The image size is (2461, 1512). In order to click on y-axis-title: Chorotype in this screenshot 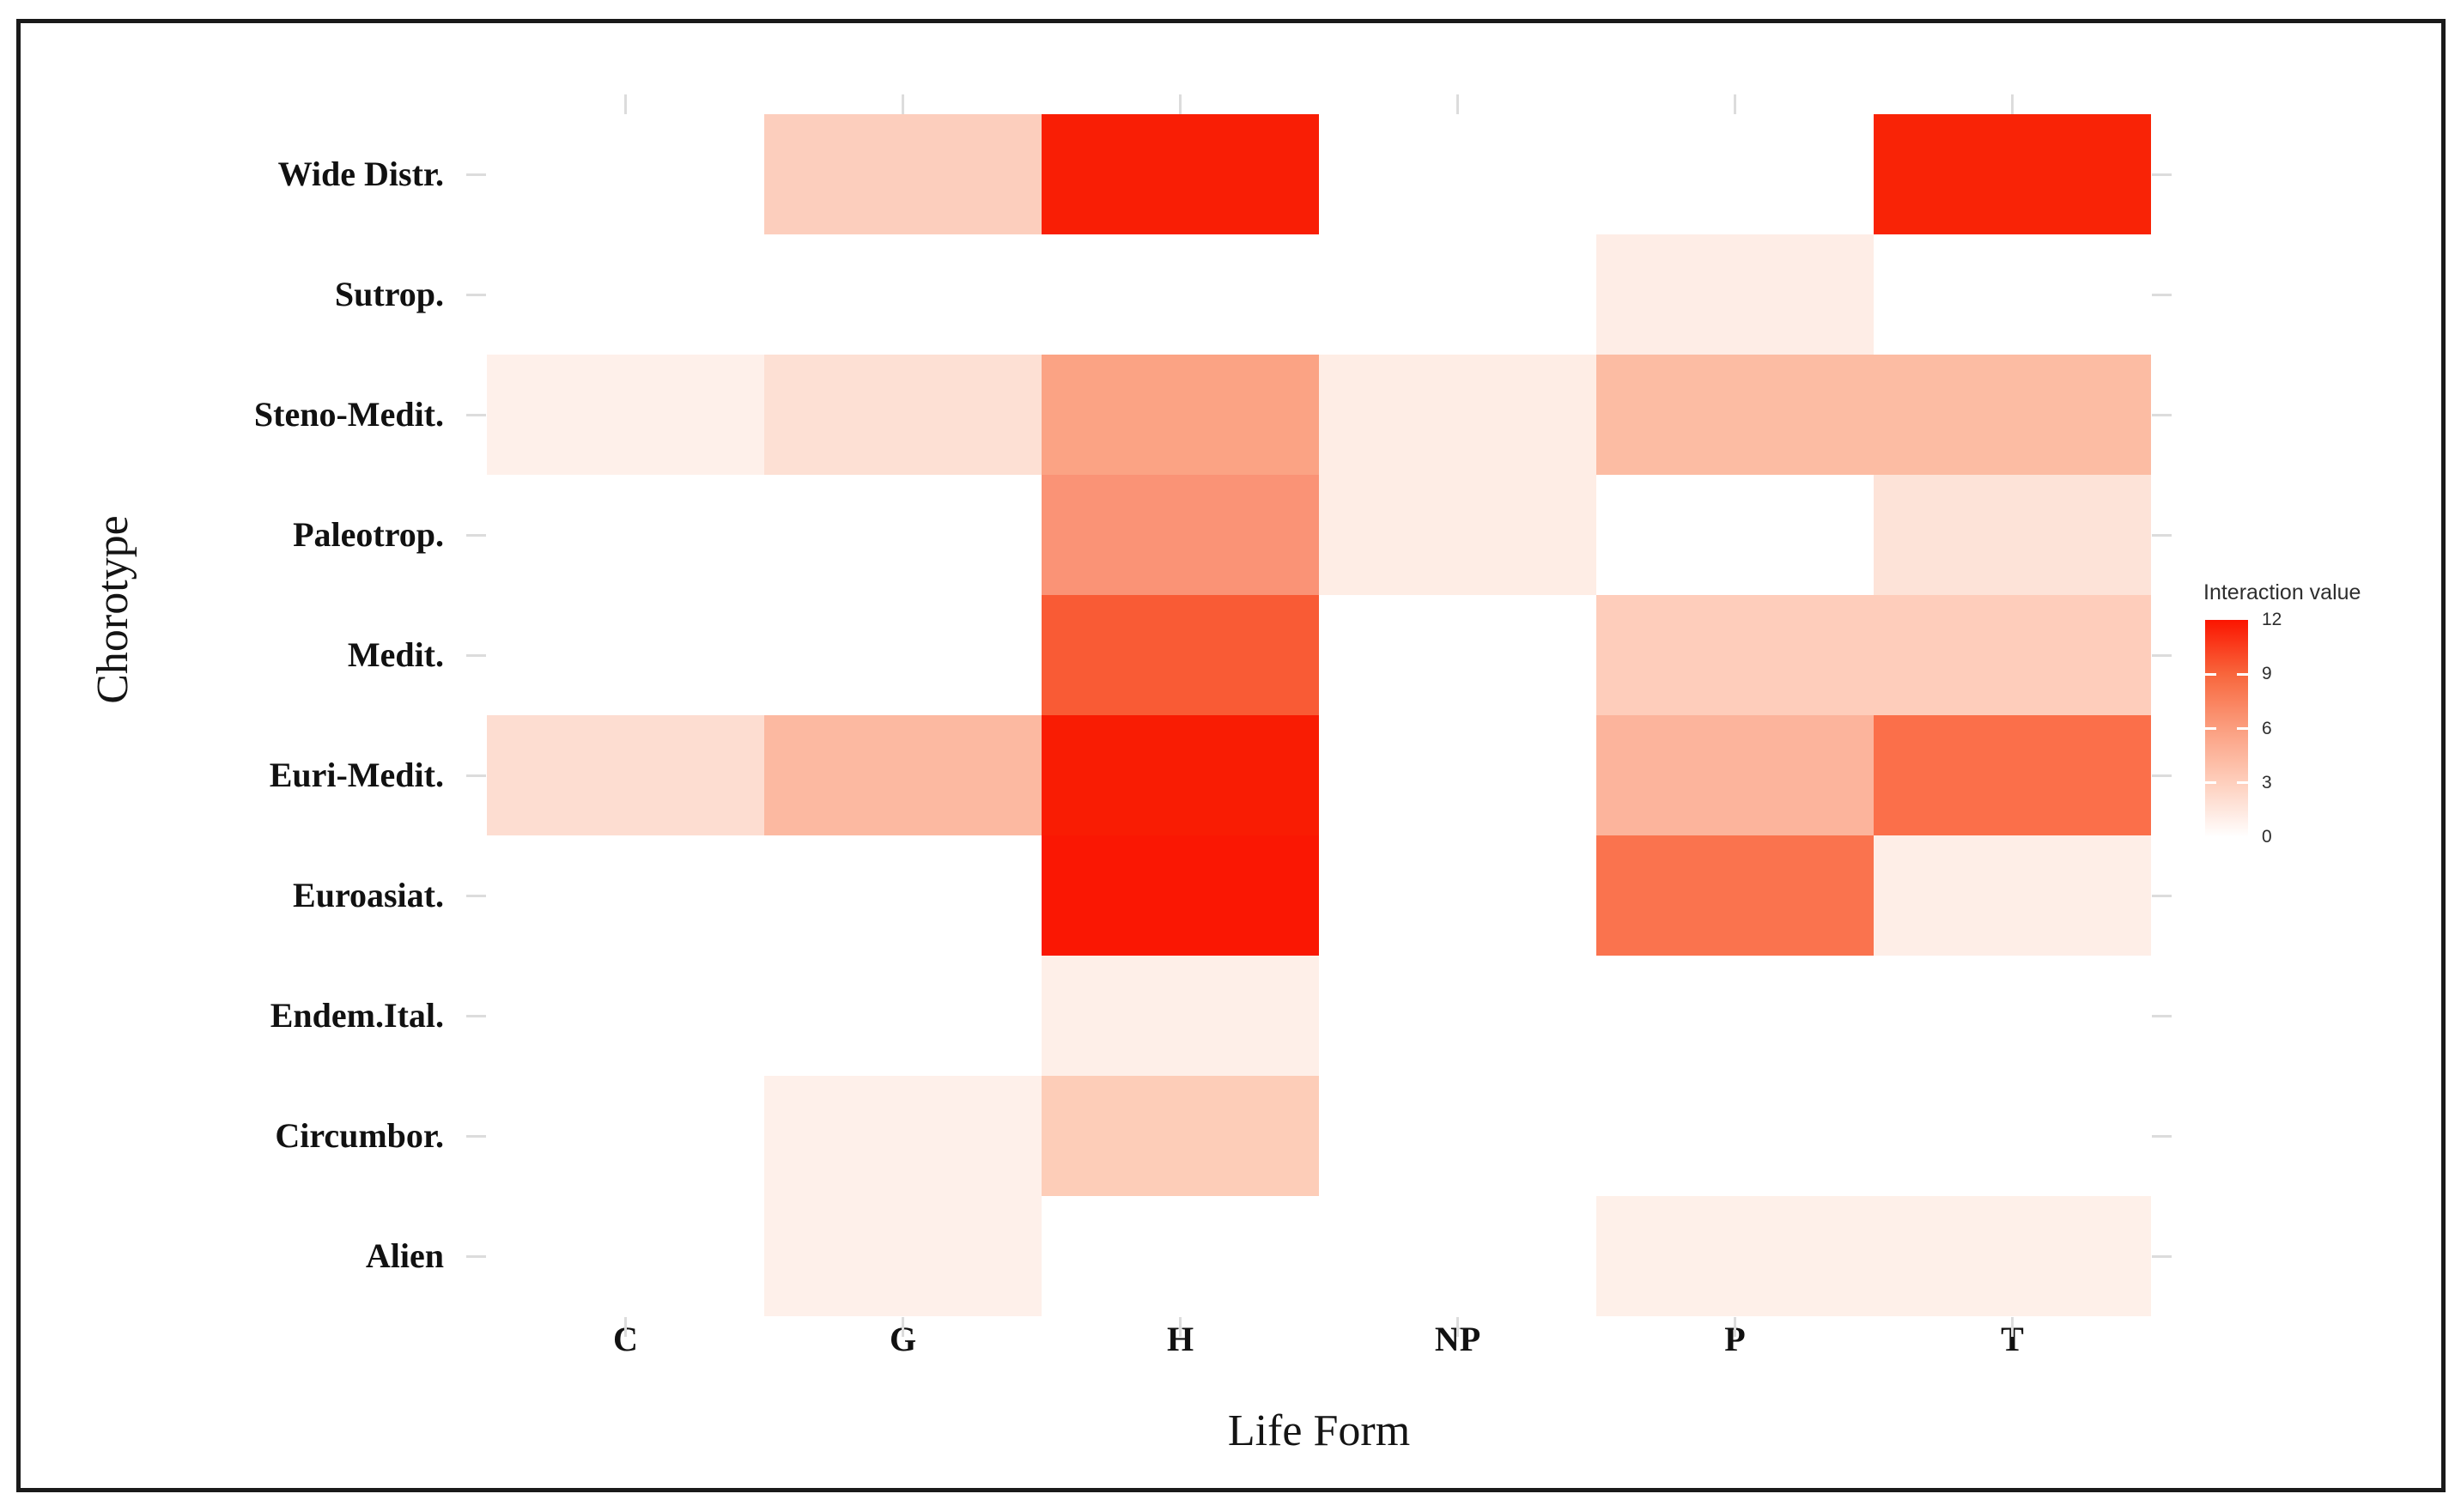, I will do `click(113, 609)`.